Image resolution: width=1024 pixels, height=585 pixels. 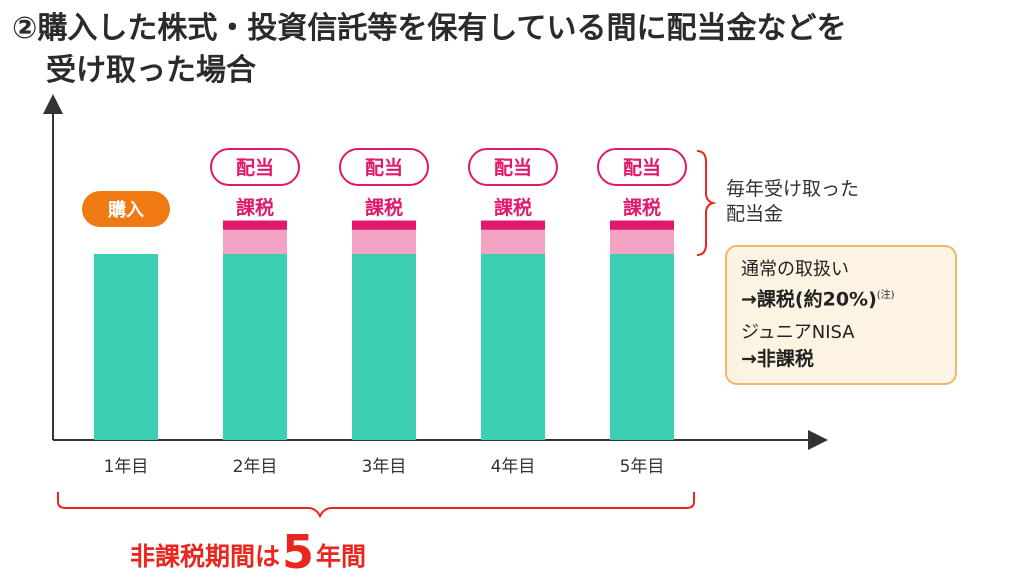 I want to click on dividend-brace, so click(x=706, y=203).